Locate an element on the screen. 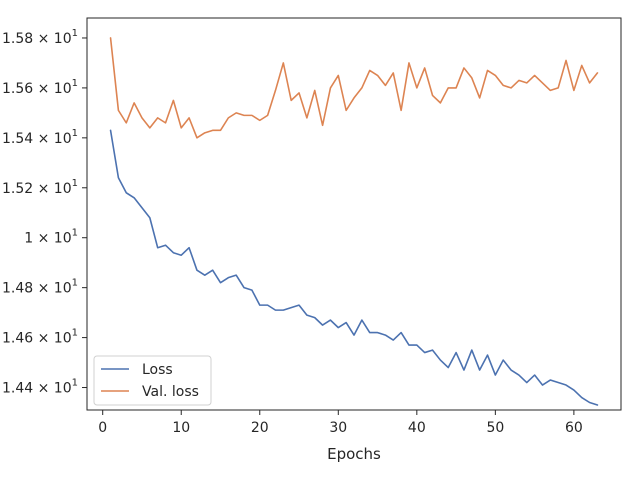 This screenshot has height=480, width=640. legend: Loss Val. loss is located at coordinates (152, 380).